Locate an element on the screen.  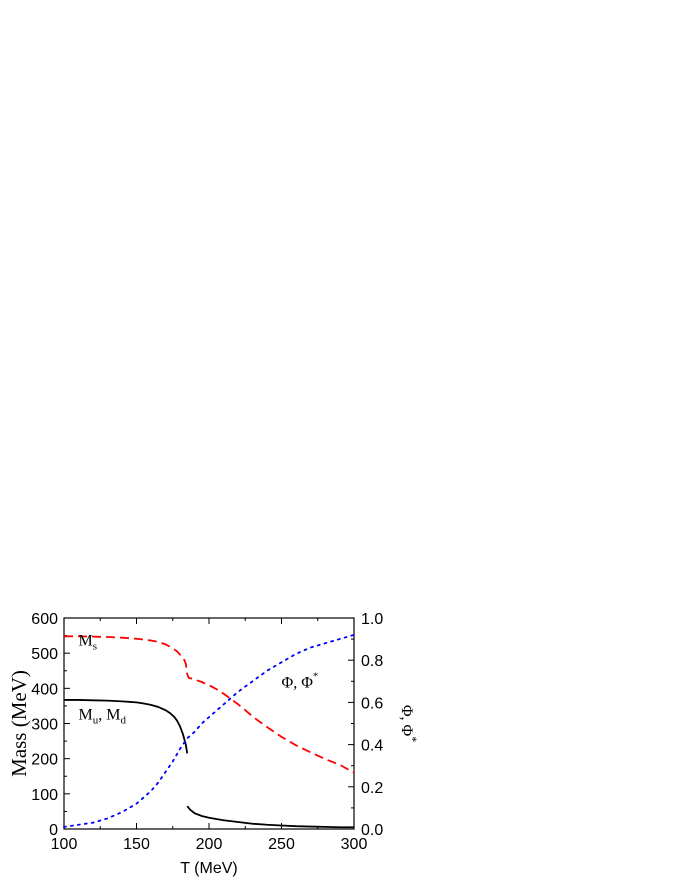
series-dotted-line is located at coordinates (209, 730).